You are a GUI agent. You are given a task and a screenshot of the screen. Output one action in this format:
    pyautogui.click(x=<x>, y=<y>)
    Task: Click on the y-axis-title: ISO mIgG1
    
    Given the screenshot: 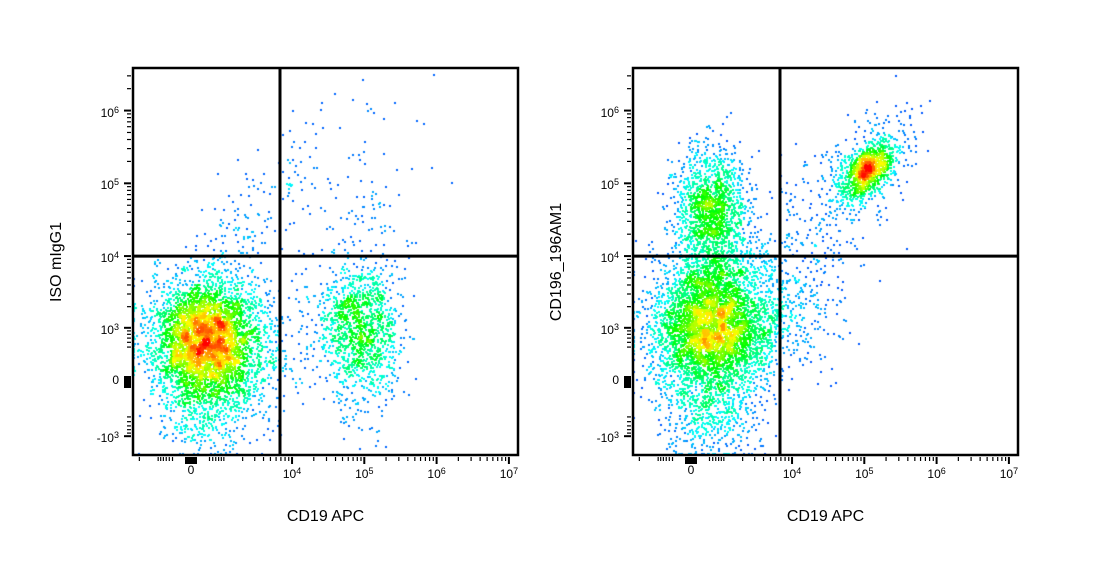 What is the action you would take?
    pyautogui.click(x=56, y=262)
    